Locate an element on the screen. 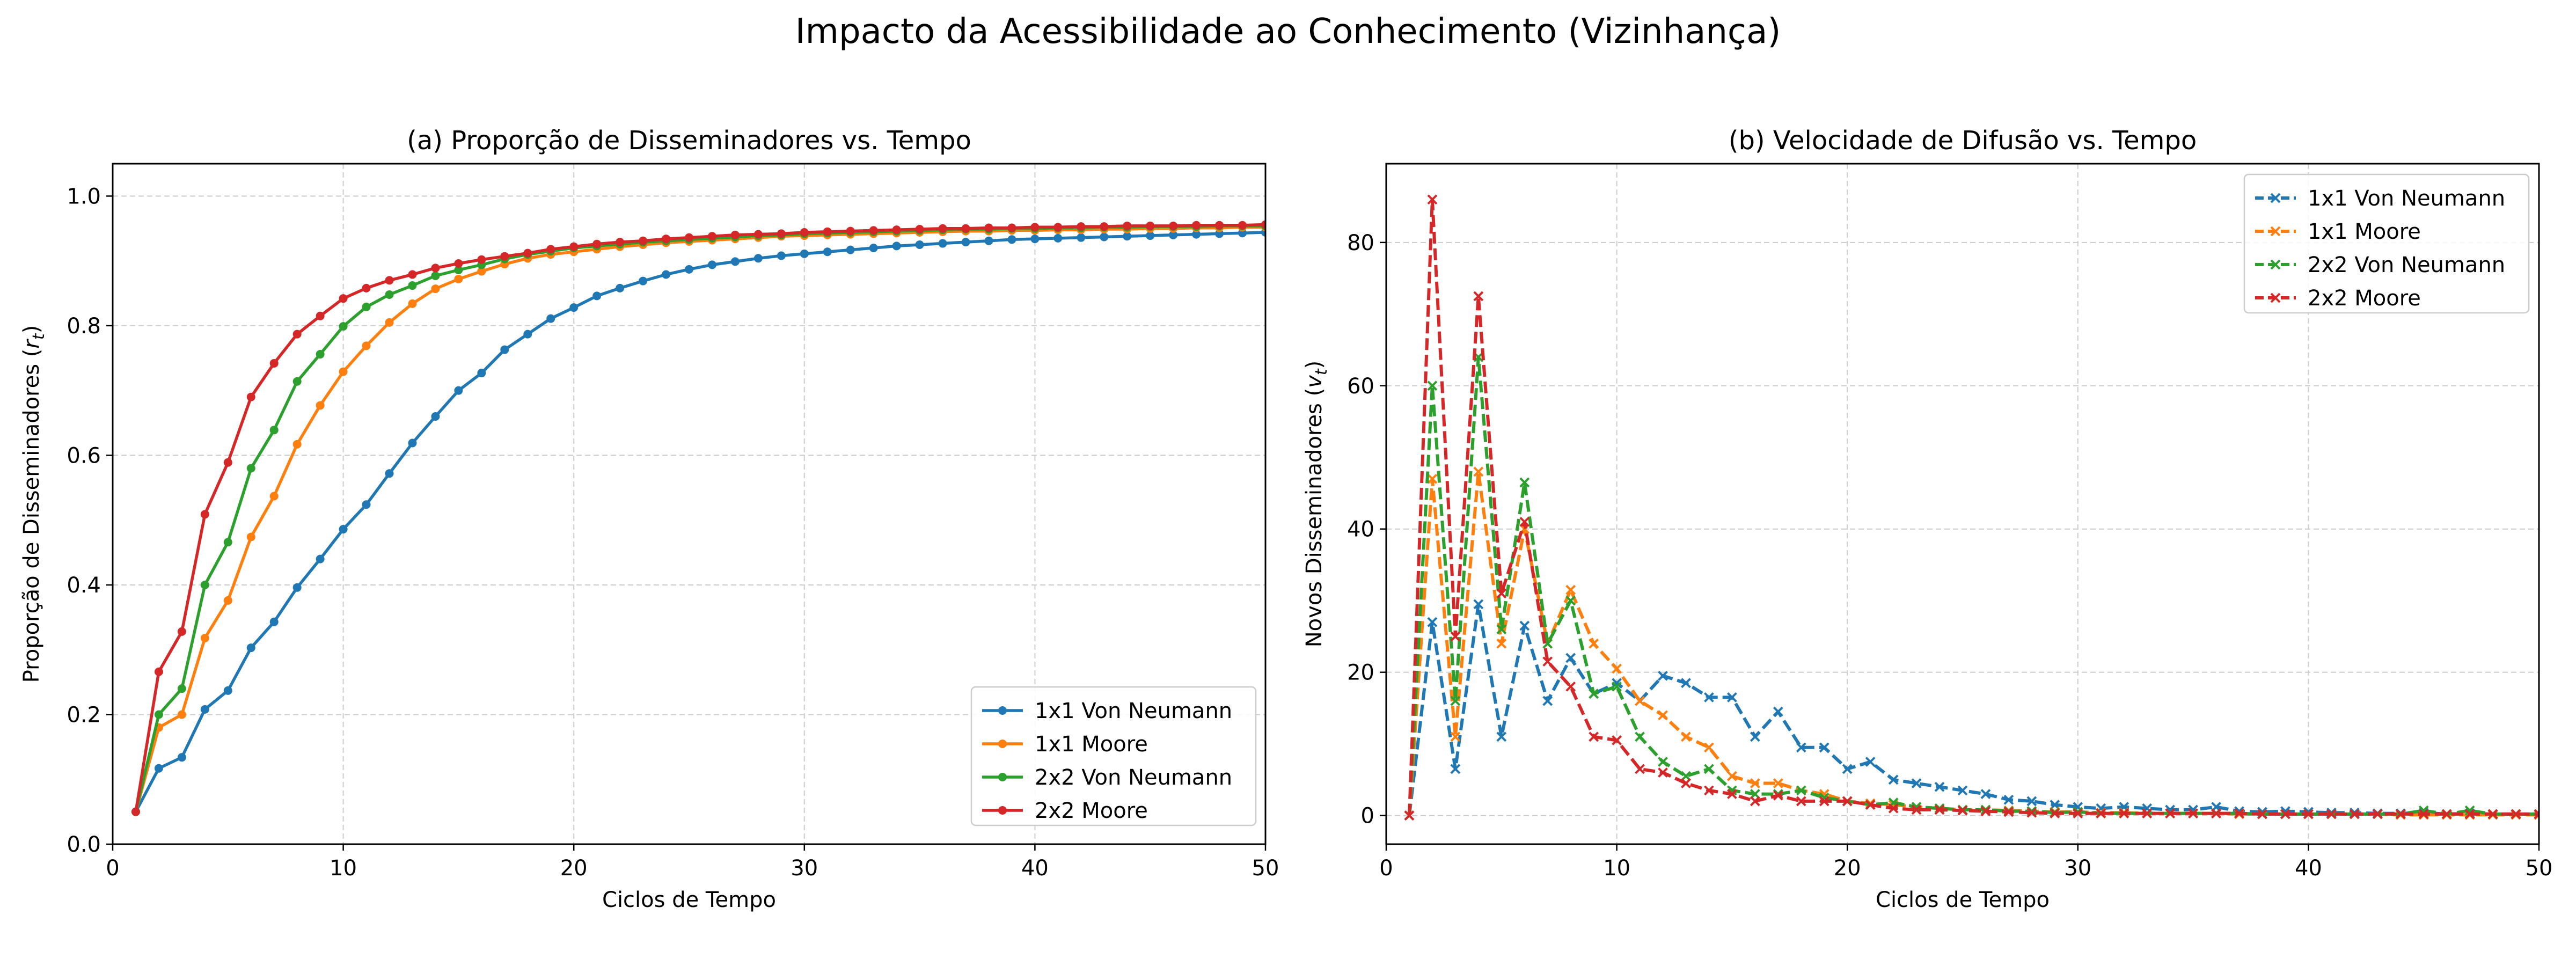  legend-item-2x2-moore: 2x2 Moore is located at coordinates (1065, 811).